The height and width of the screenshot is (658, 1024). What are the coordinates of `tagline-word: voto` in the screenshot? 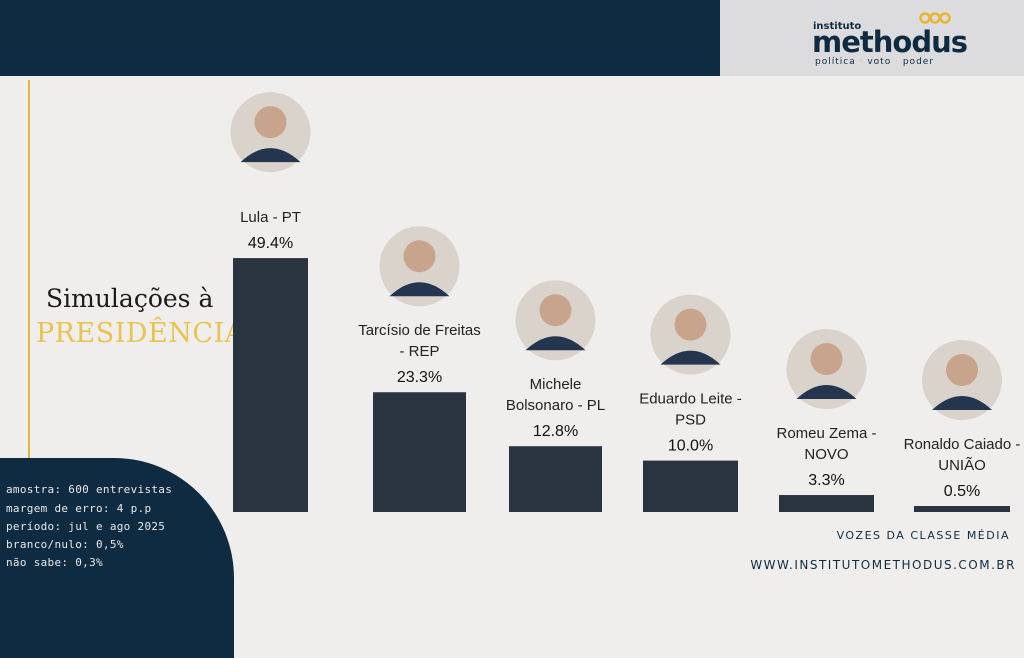 It's located at (879, 62).